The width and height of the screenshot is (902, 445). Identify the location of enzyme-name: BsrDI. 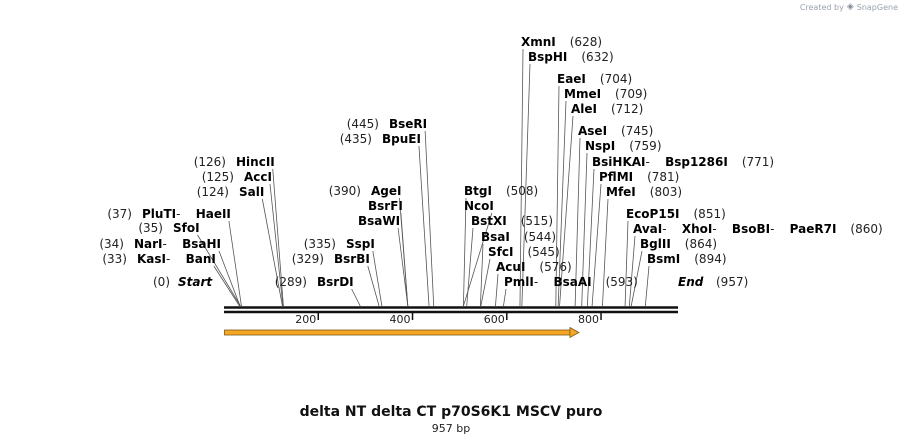
(335, 282).